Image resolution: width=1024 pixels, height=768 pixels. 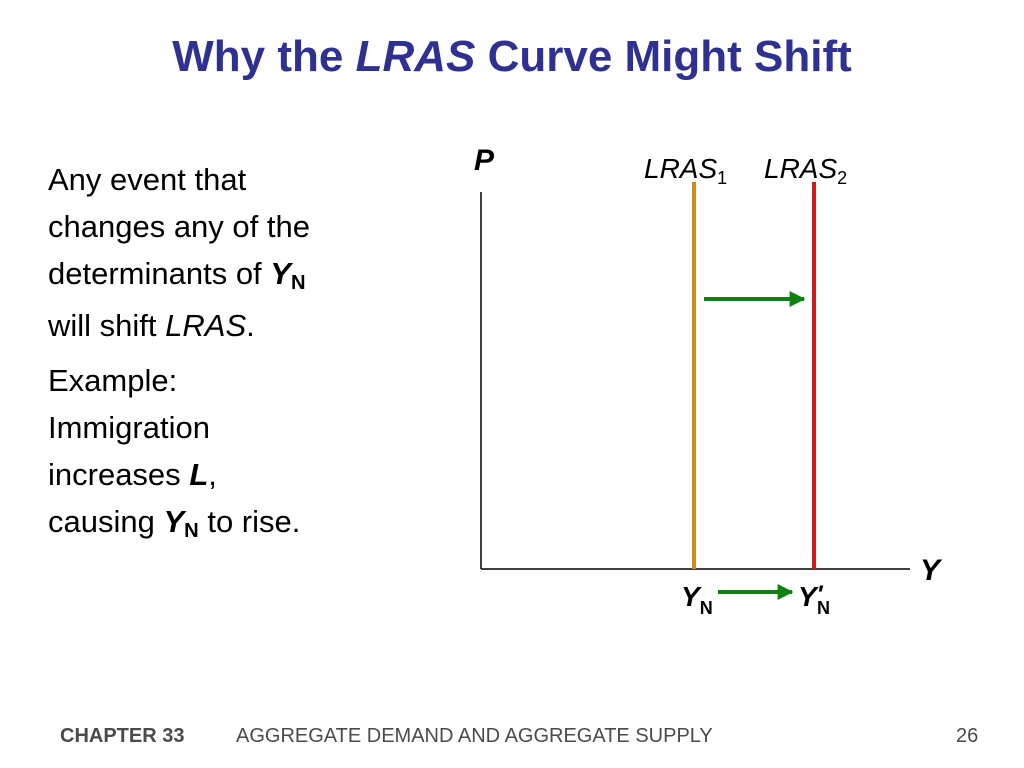 I want to click on lras1-label: LRAS1, so click(x=685, y=170).